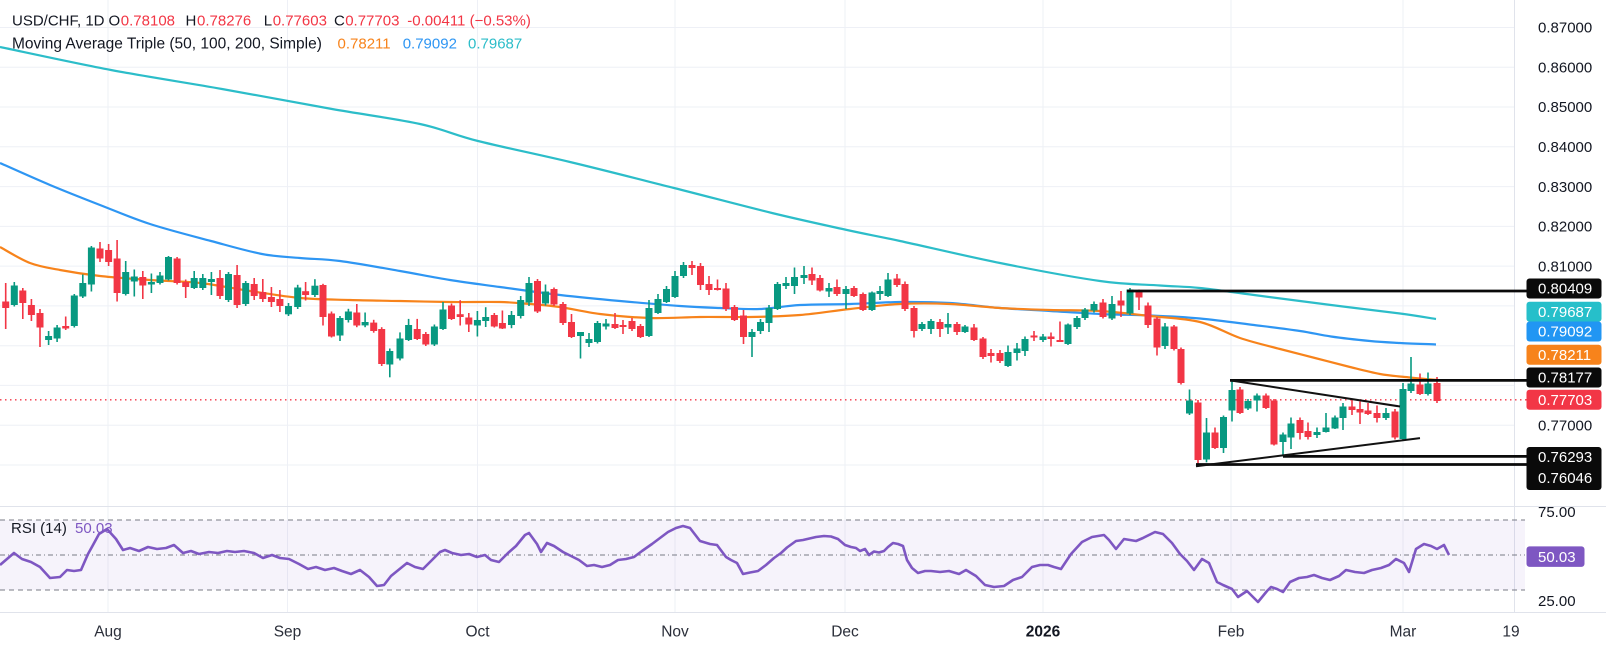 The height and width of the screenshot is (650, 1606). What do you see at coordinates (1565, 266) in the screenshot?
I see `svg-text: 0.81000` at bounding box center [1565, 266].